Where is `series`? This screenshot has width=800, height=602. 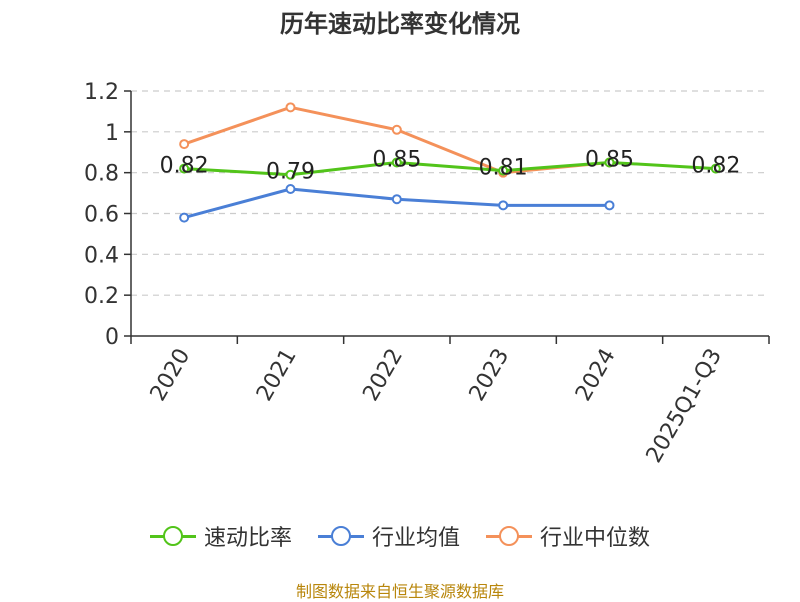
series is located at coordinates (450, 162).